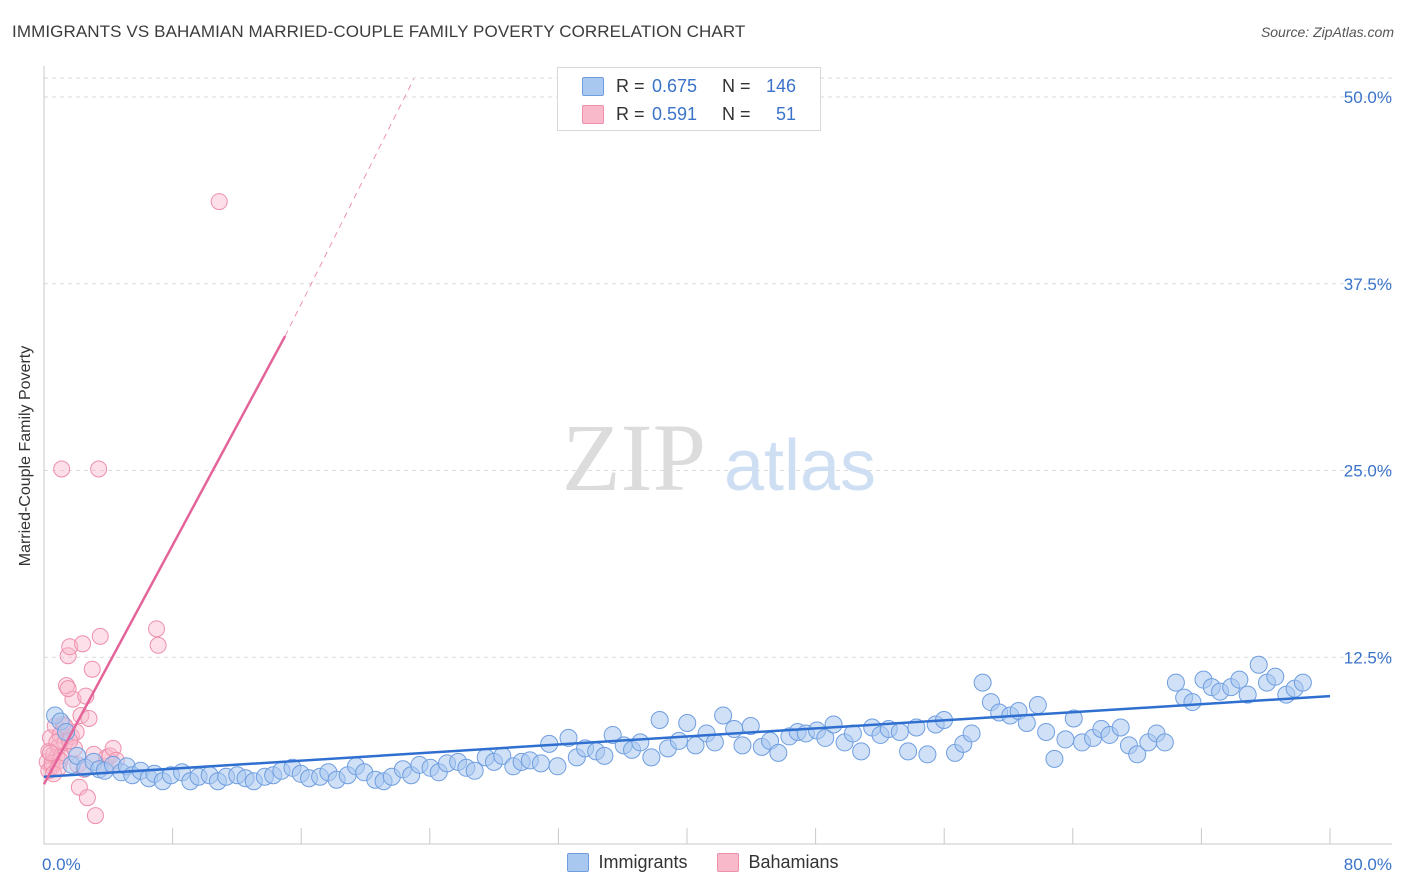 The width and height of the screenshot is (1406, 892). What do you see at coordinates (689, 99) in the screenshot?
I see `stats-legend: R = 0.675 N = 146 R = 0.591 N = 51` at bounding box center [689, 99].